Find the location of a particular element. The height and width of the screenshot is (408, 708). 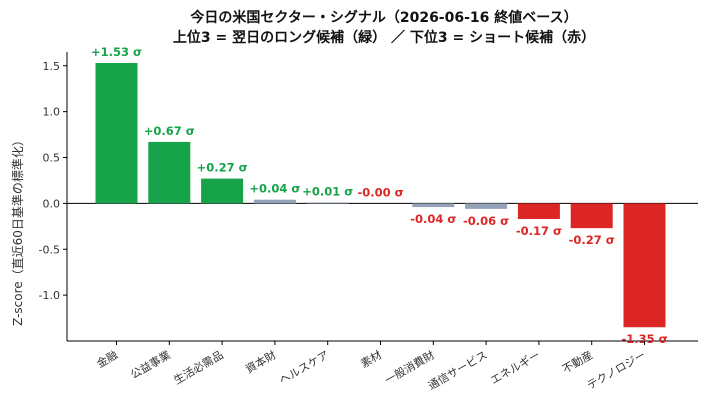

chart-title-line1: 今日の米国セクター・シグナル（2026-06-16 終値ベース） is located at coordinates (383, 17).